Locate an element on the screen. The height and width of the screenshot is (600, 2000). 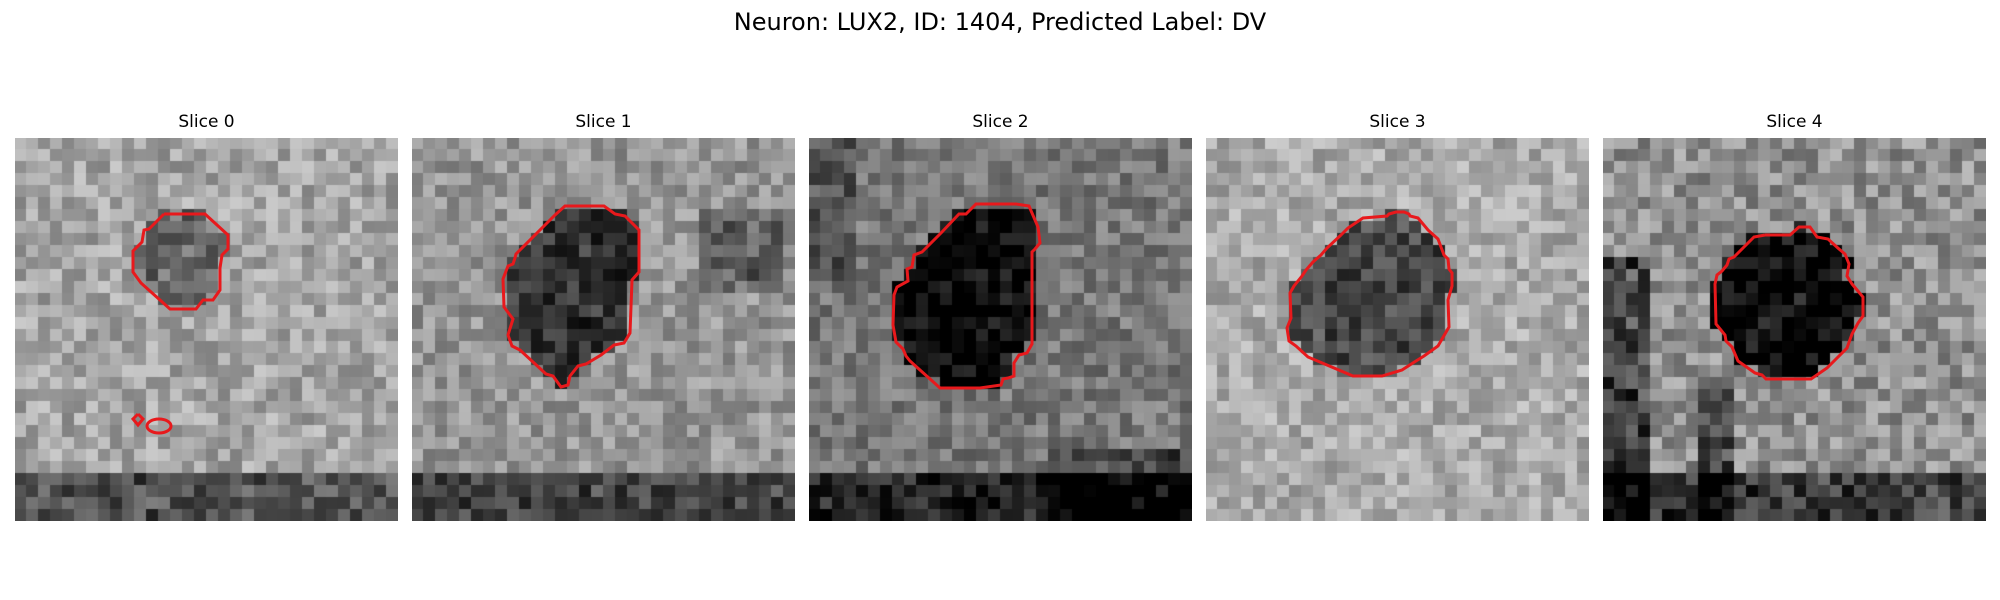
slice-panel-2: Slice 2 is located at coordinates (1000, 316).